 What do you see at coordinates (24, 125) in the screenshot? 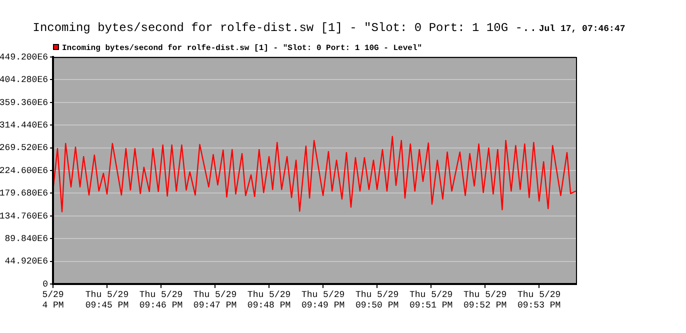
I see `y-tick-label: 314.440E6` at bounding box center [24, 125].